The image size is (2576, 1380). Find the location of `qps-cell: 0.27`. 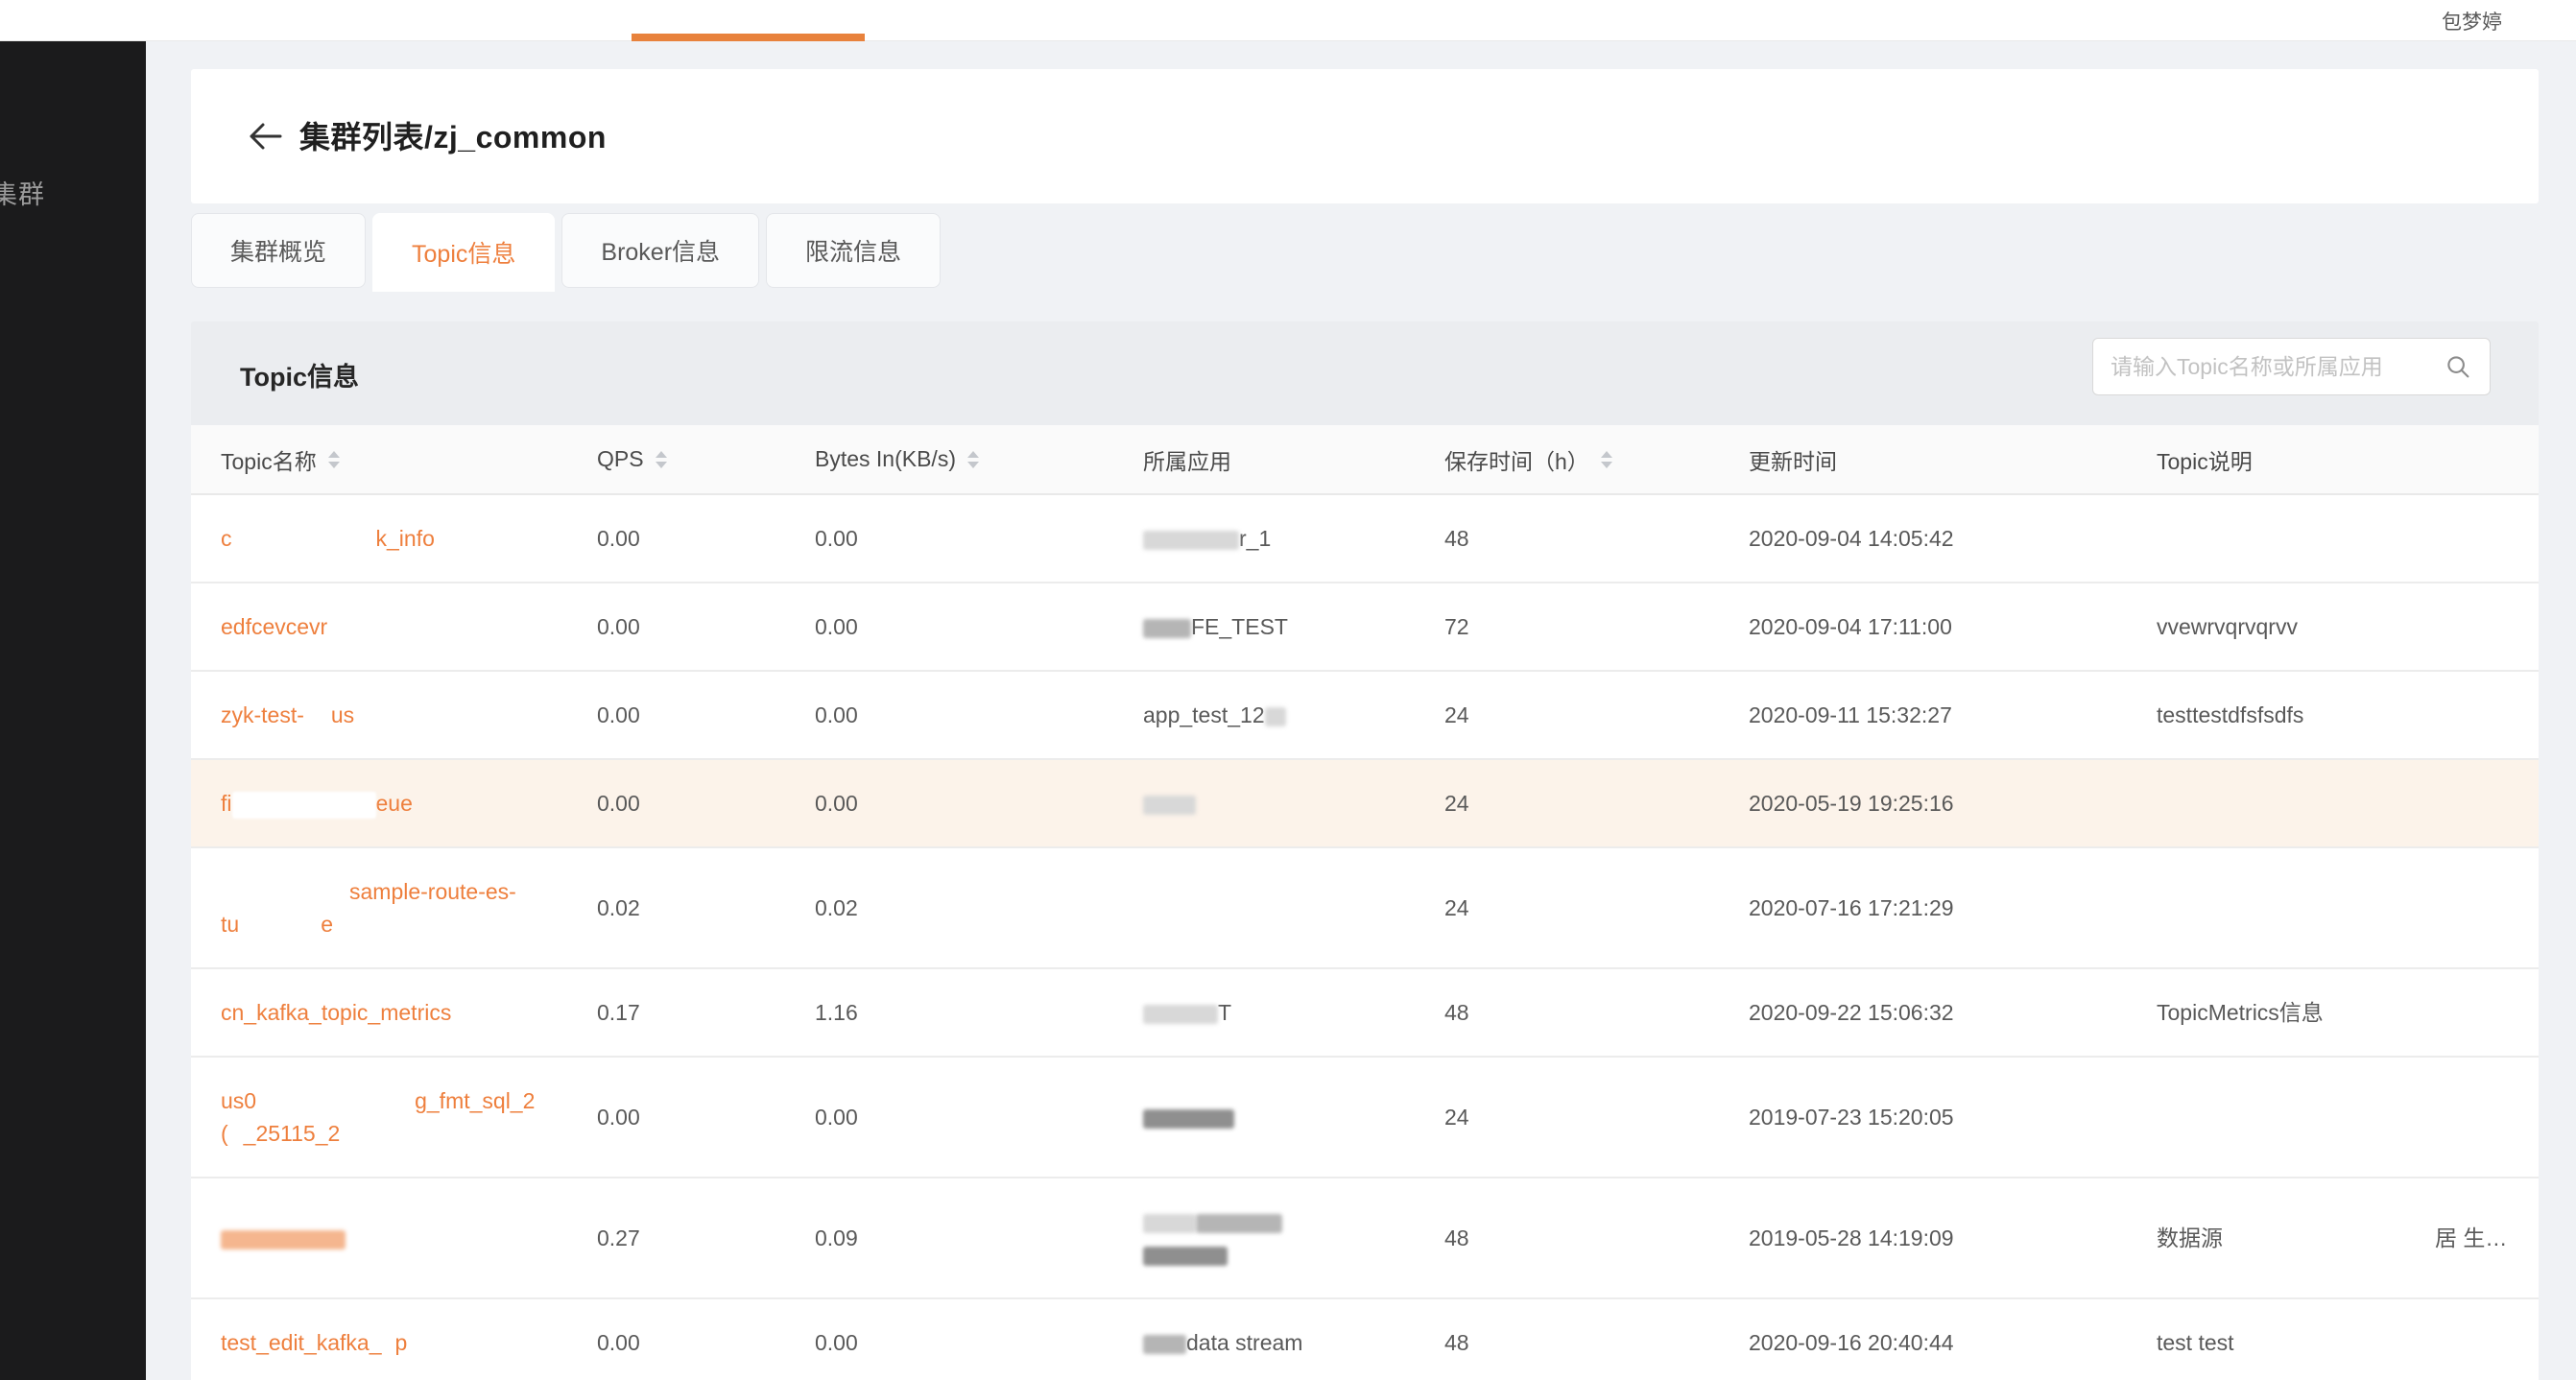

qps-cell: 0.27 is located at coordinates (698, 1238).